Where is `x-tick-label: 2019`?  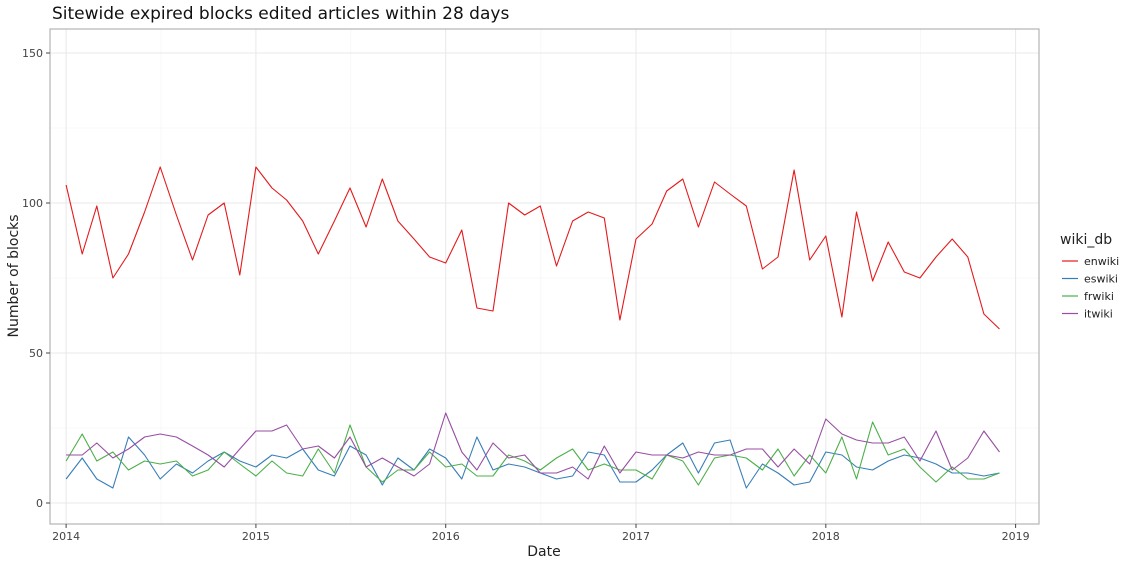 x-tick-label: 2019 is located at coordinates (1016, 536).